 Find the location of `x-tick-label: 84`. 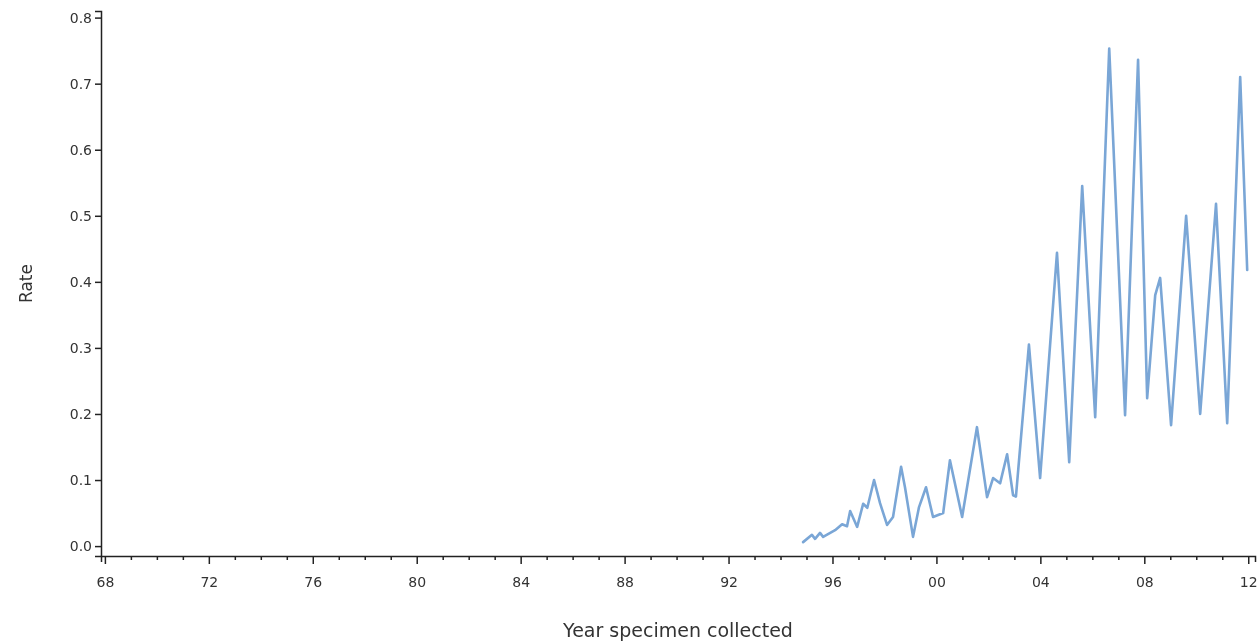

x-tick-label: 84 is located at coordinates (521, 582).